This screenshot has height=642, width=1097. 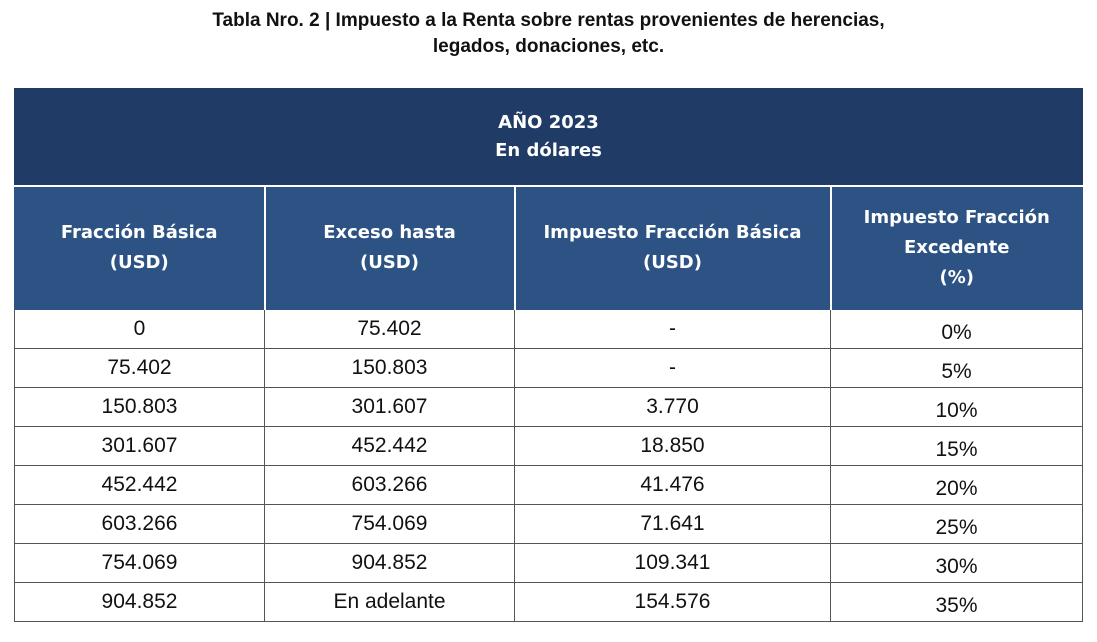 I want to click on cell-fraccion-basica: 75.402, so click(x=139, y=368).